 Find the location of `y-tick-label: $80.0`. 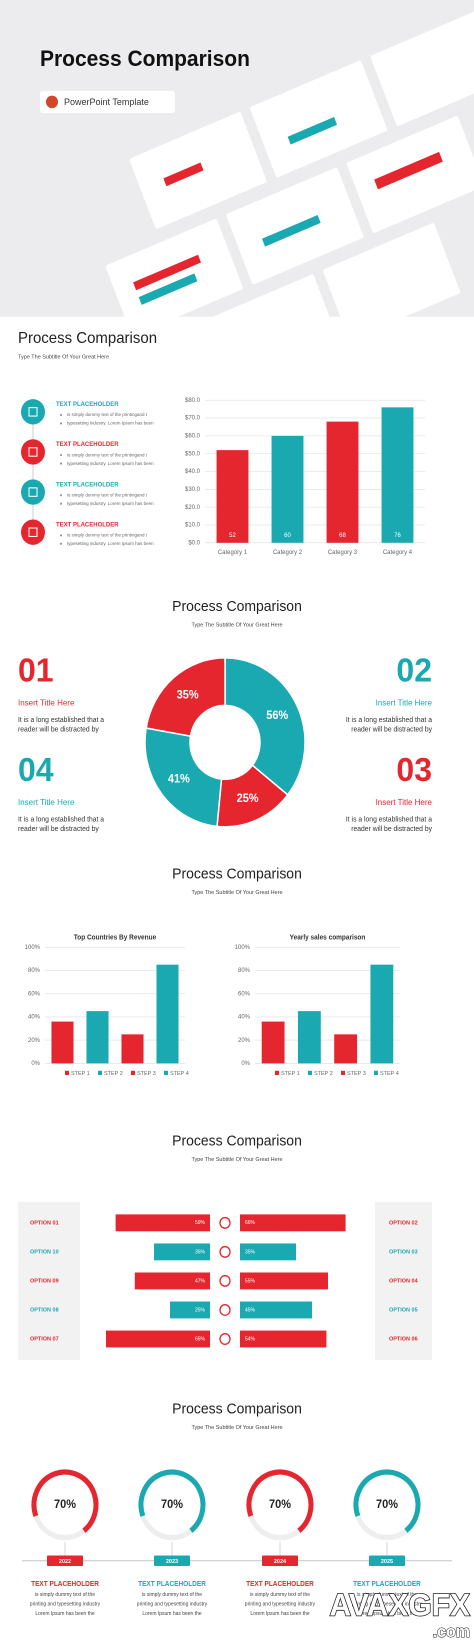

y-tick-label: $80.0 is located at coordinates (193, 400).